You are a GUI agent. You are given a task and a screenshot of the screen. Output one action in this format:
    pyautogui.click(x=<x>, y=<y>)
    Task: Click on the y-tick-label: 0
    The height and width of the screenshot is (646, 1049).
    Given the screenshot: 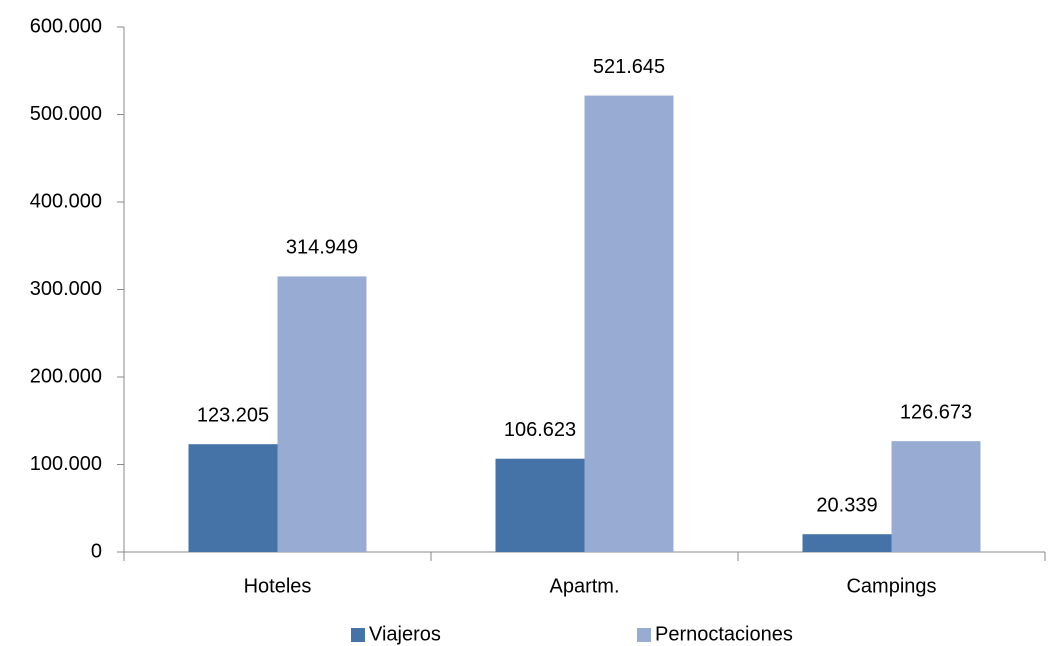 What is the action you would take?
    pyautogui.click(x=96, y=551)
    